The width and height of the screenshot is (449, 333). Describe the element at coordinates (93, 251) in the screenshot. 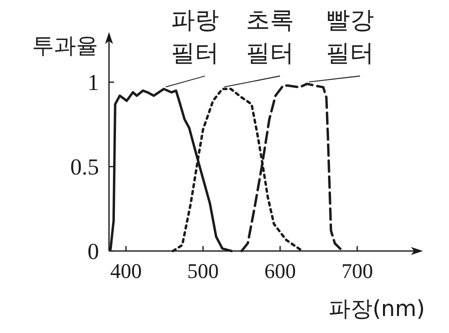

I see `y-tick-label: 0` at that location.